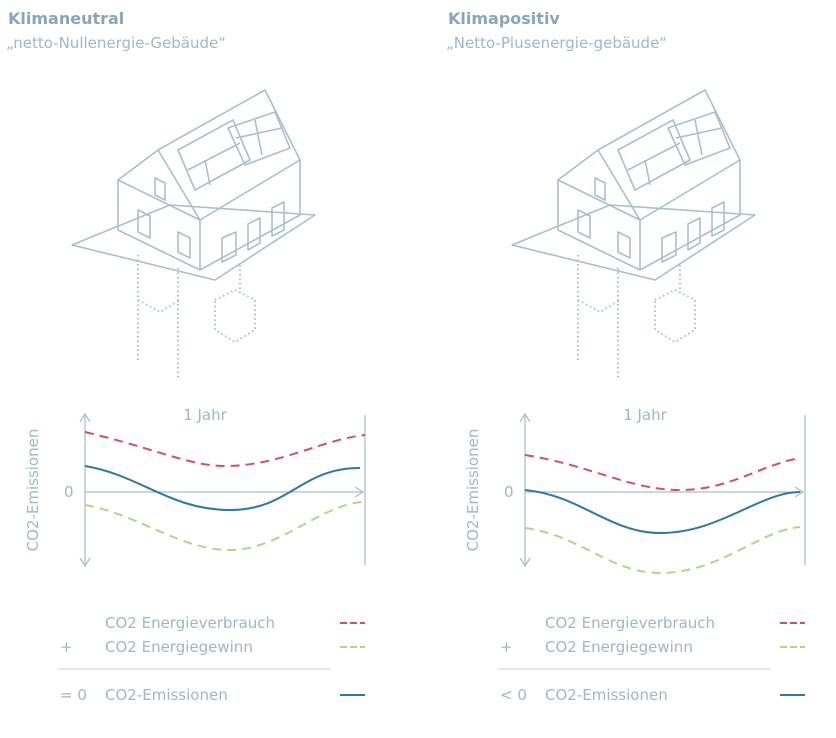 The image size is (836, 738). Describe the element at coordinates (116, 43) in the screenshot. I see `panel-subtitle: „netto-Nullenergie-Gebäude“` at that location.